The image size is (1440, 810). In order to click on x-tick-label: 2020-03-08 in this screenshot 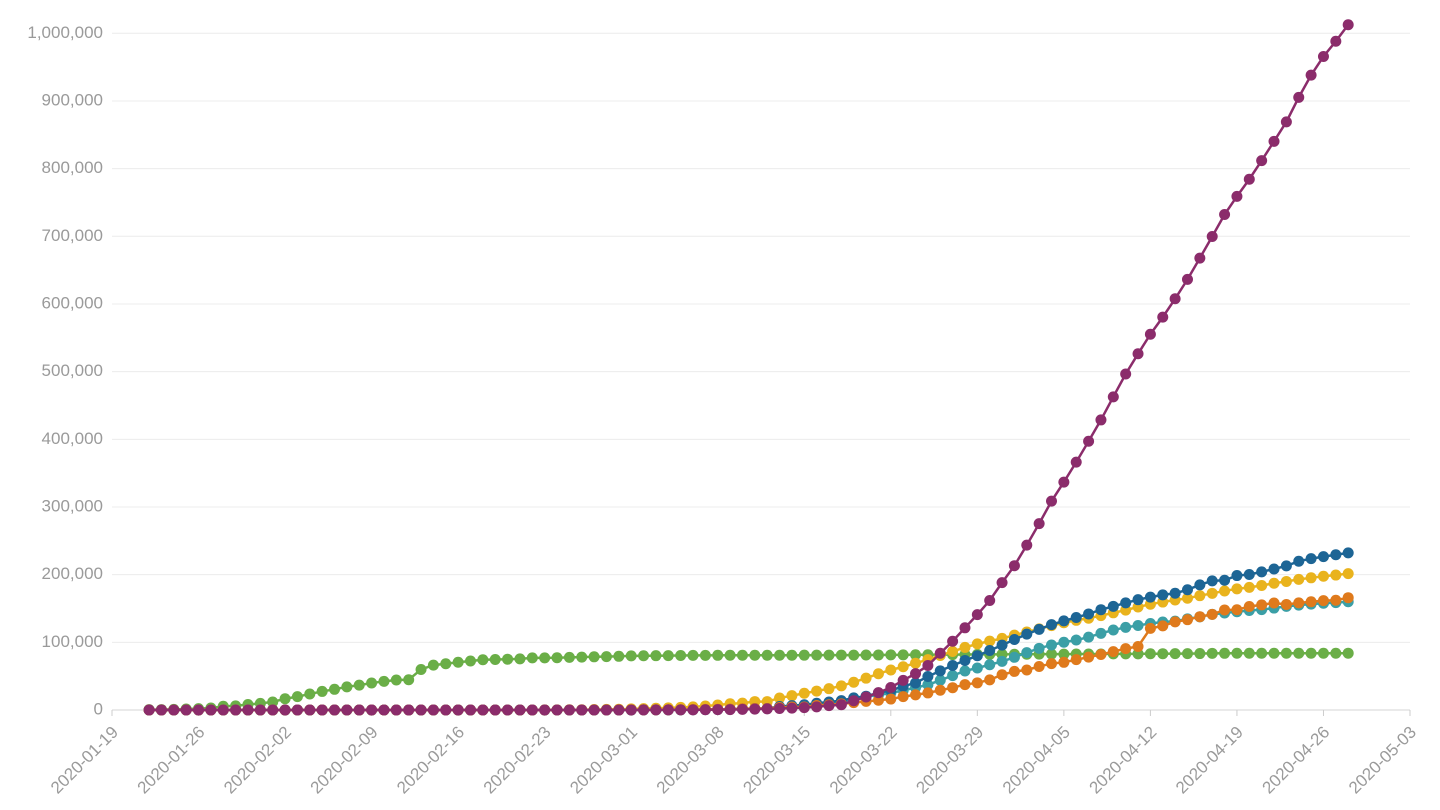, I will do `click(690, 760)`.